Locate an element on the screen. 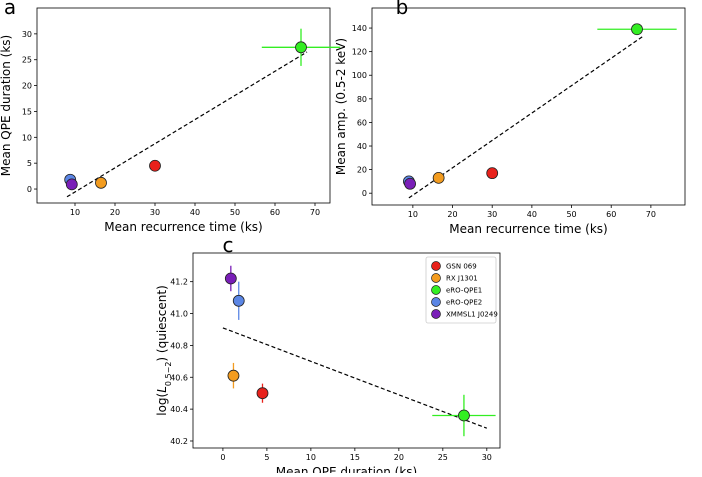  panel-label: b is located at coordinates (402, 9).